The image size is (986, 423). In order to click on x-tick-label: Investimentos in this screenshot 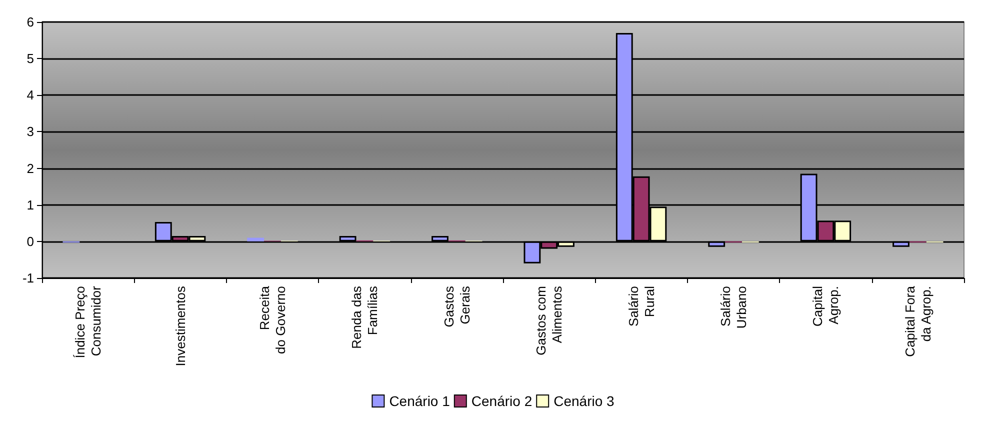, I will do `click(180, 326)`.